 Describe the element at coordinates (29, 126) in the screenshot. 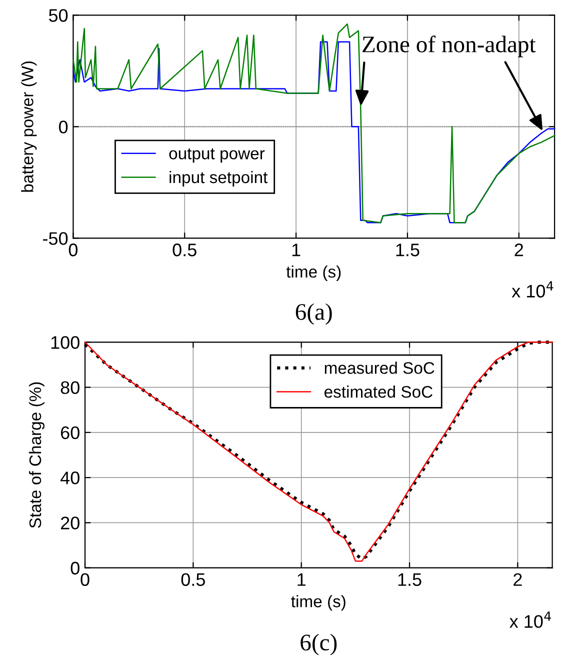

I see `y-axis-title: battery power (W)` at that location.